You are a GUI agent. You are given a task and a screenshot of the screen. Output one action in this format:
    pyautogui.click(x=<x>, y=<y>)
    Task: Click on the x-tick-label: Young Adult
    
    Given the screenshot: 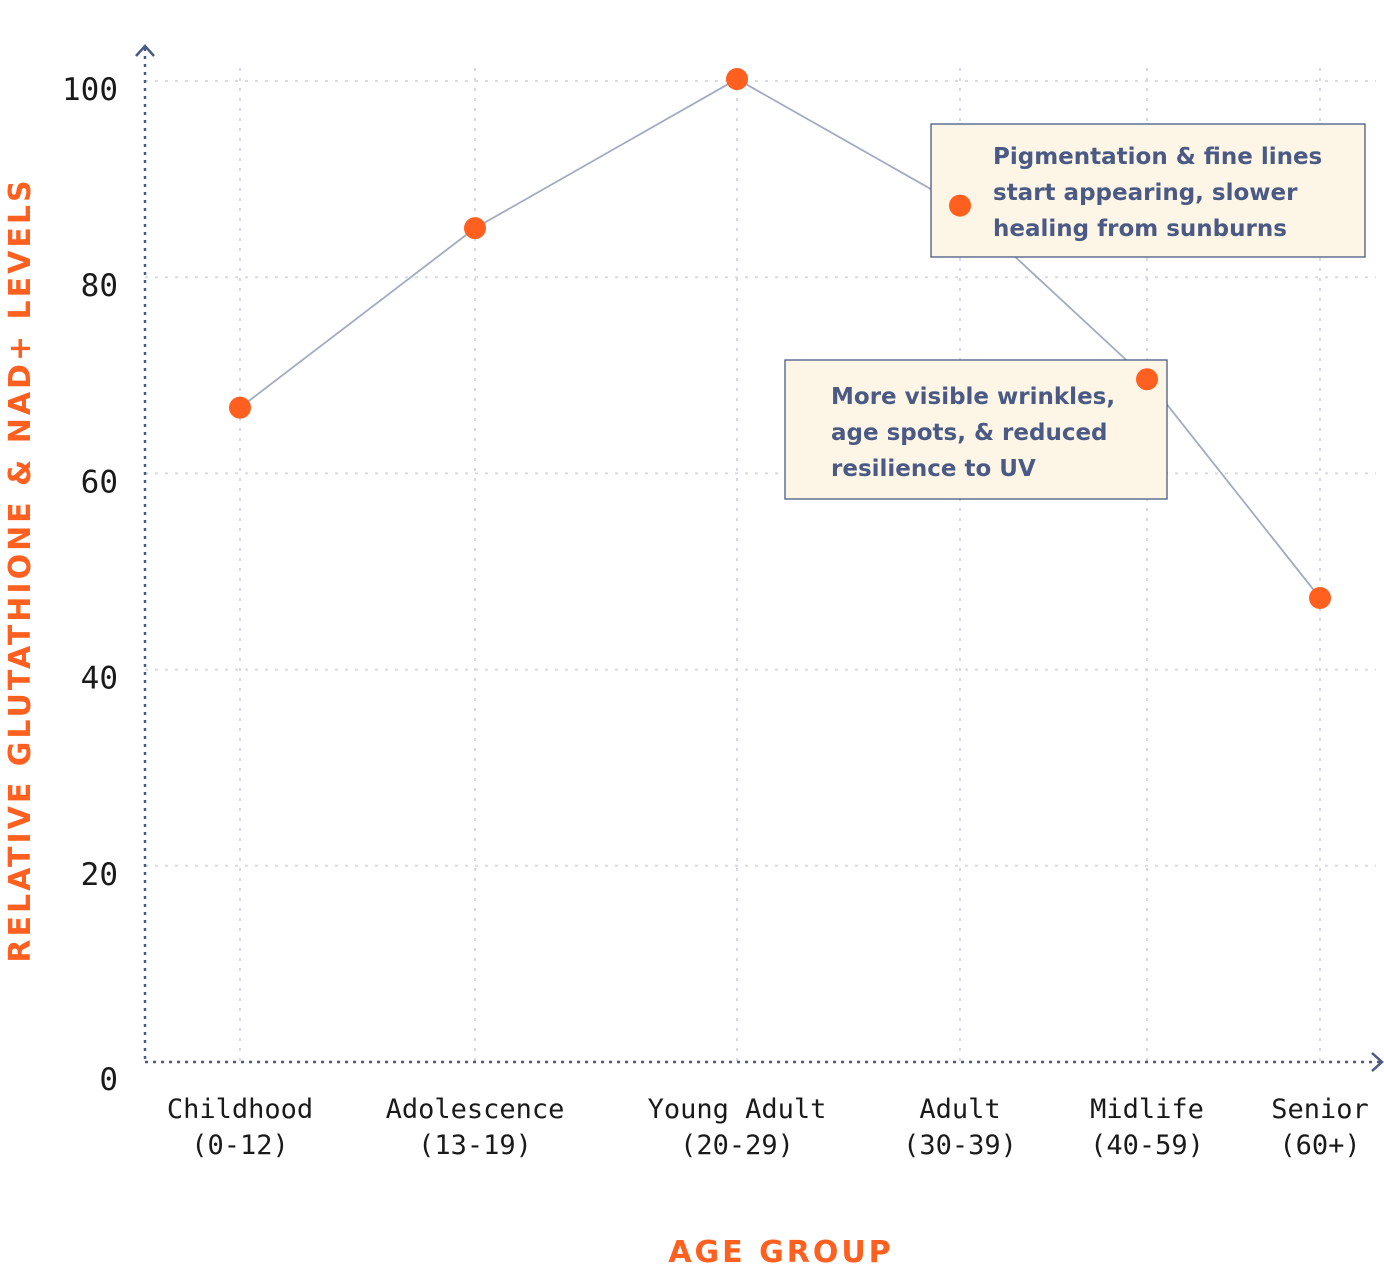 What is the action you would take?
    pyautogui.click(x=737, y=1109)
    